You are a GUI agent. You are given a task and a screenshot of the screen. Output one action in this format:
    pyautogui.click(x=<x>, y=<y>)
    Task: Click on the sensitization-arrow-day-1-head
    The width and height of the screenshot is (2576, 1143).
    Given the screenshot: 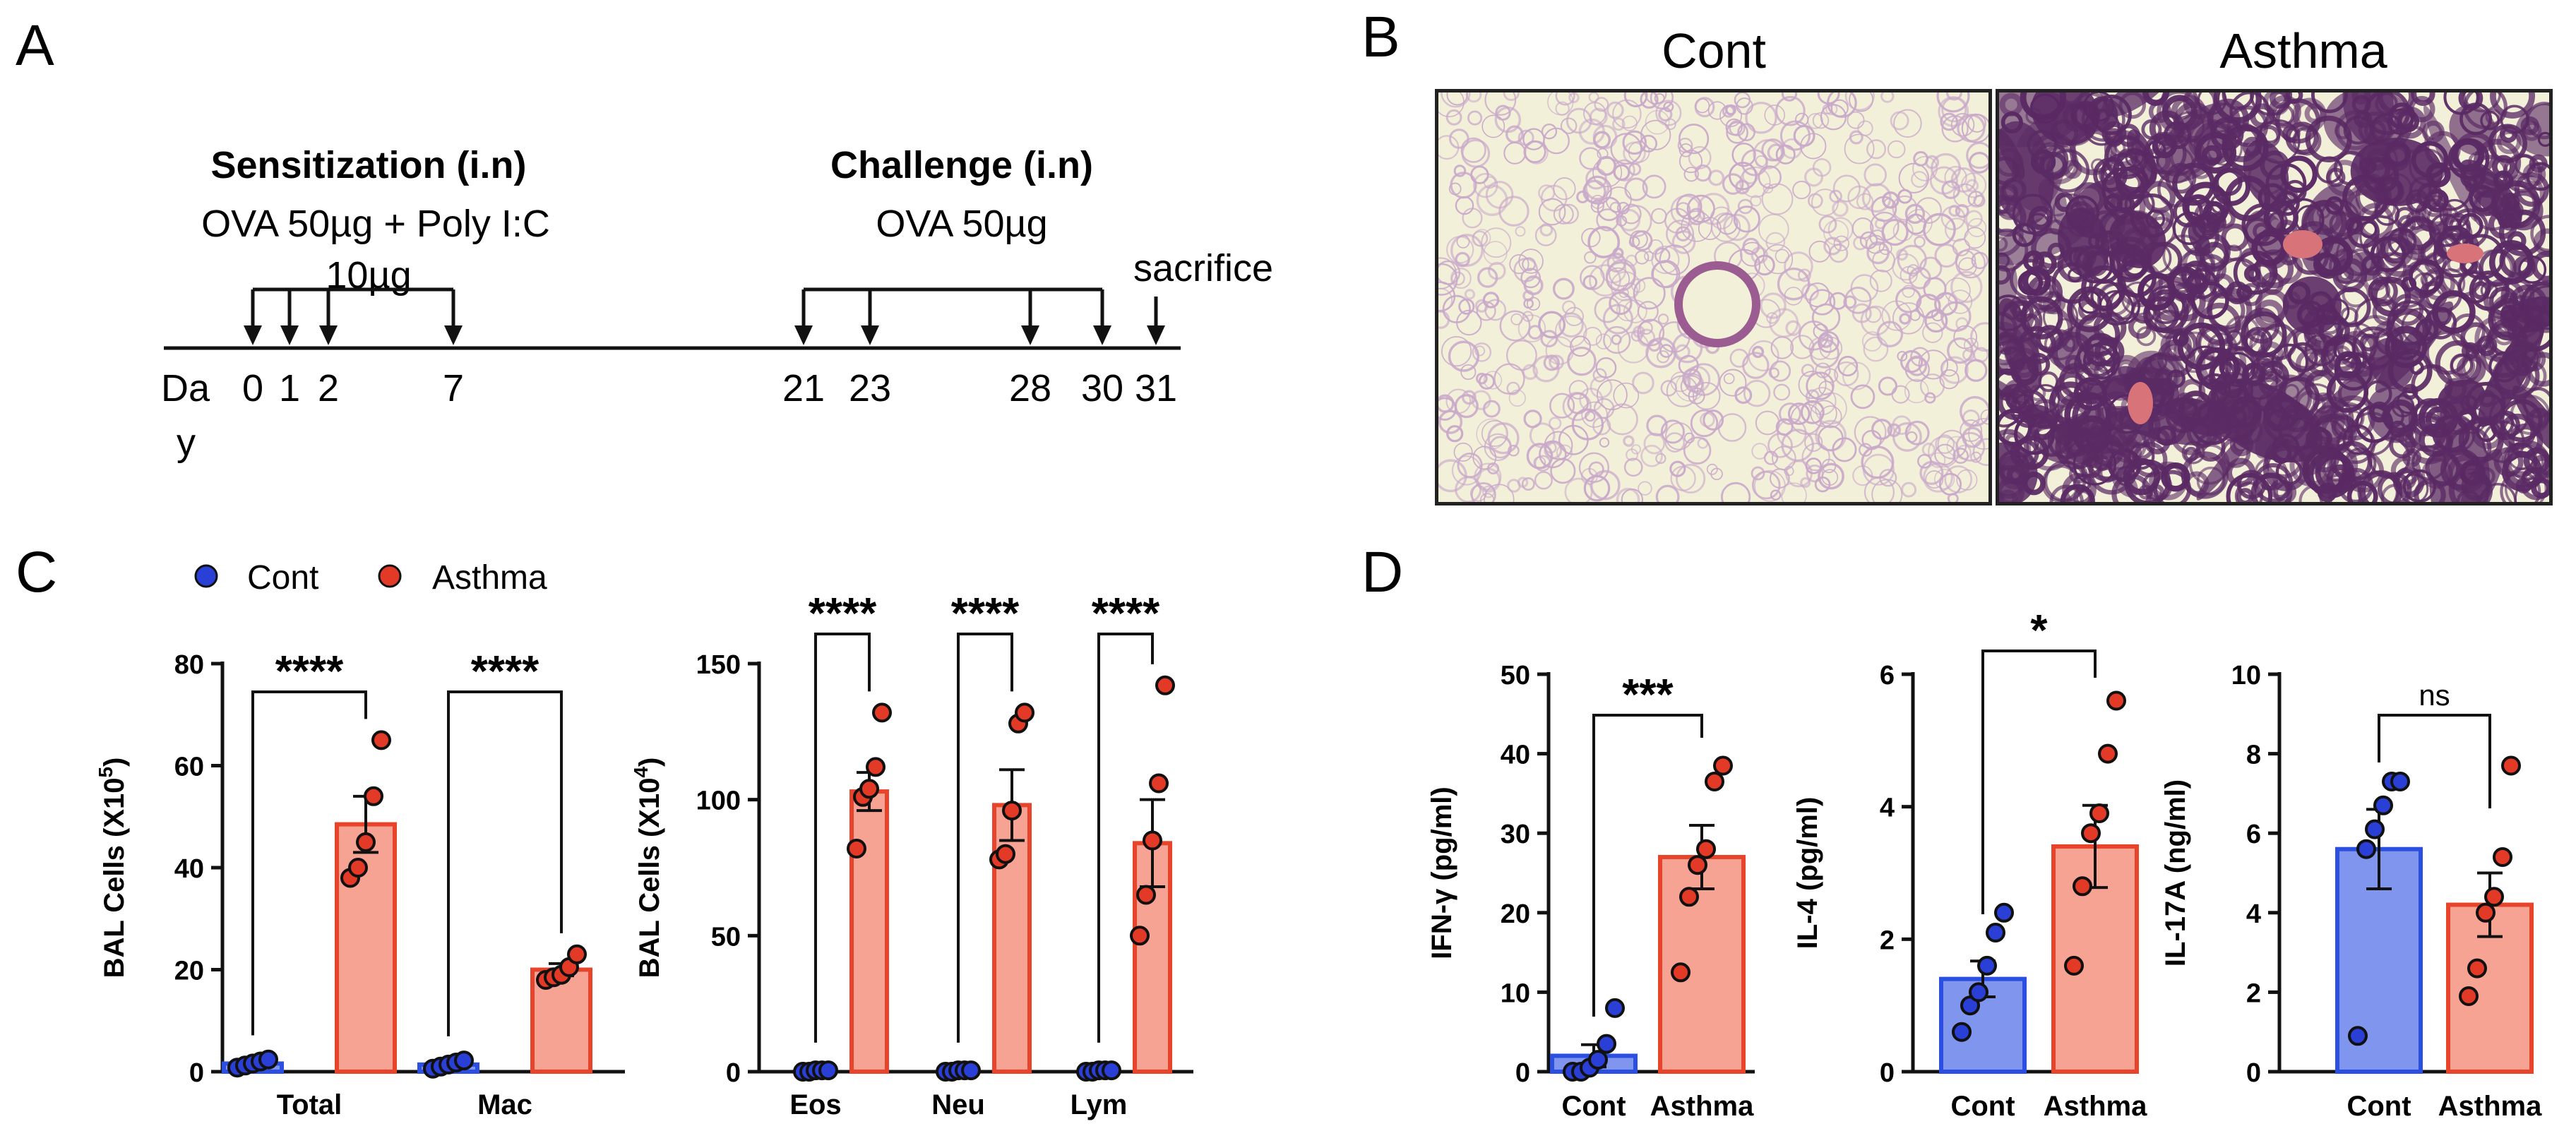 What is the action you would take?
    pyautogui.click(x=289, y=335)
    